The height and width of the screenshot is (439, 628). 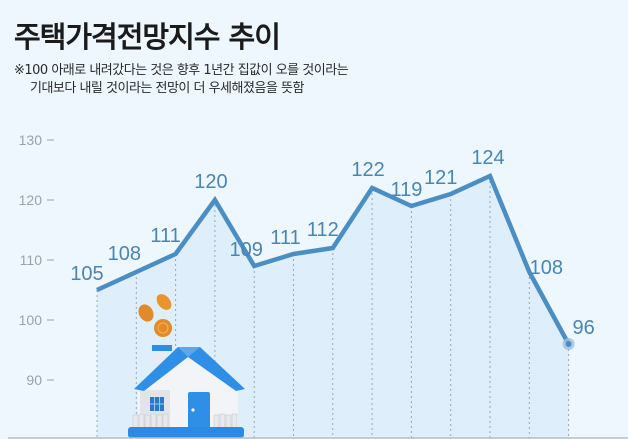 What do you see at coordinates (34, 380) in the screenshot?
I see `y-tick-label: 90` at bounding box center [34, 380].